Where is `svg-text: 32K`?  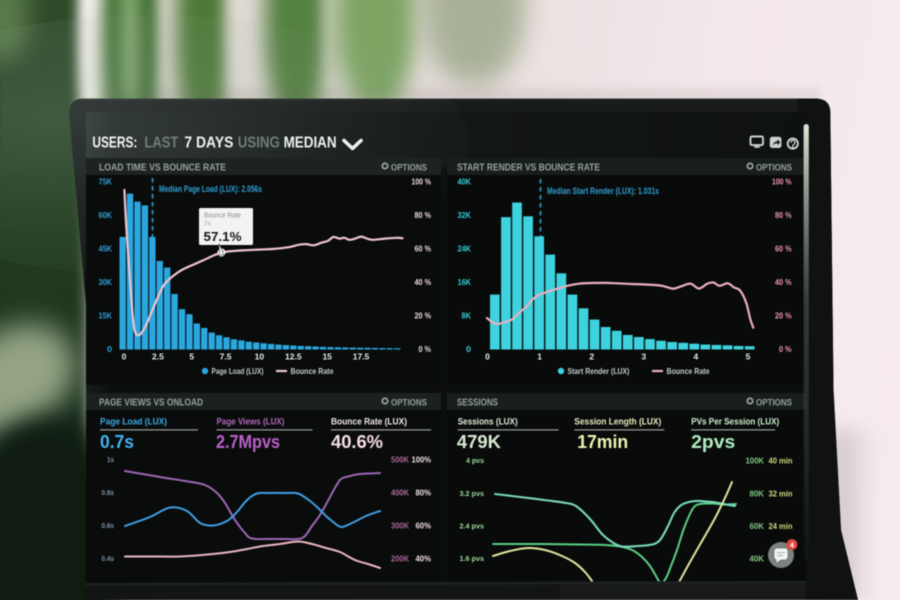
svg-text: 32K is located at coordinates (465, 215).